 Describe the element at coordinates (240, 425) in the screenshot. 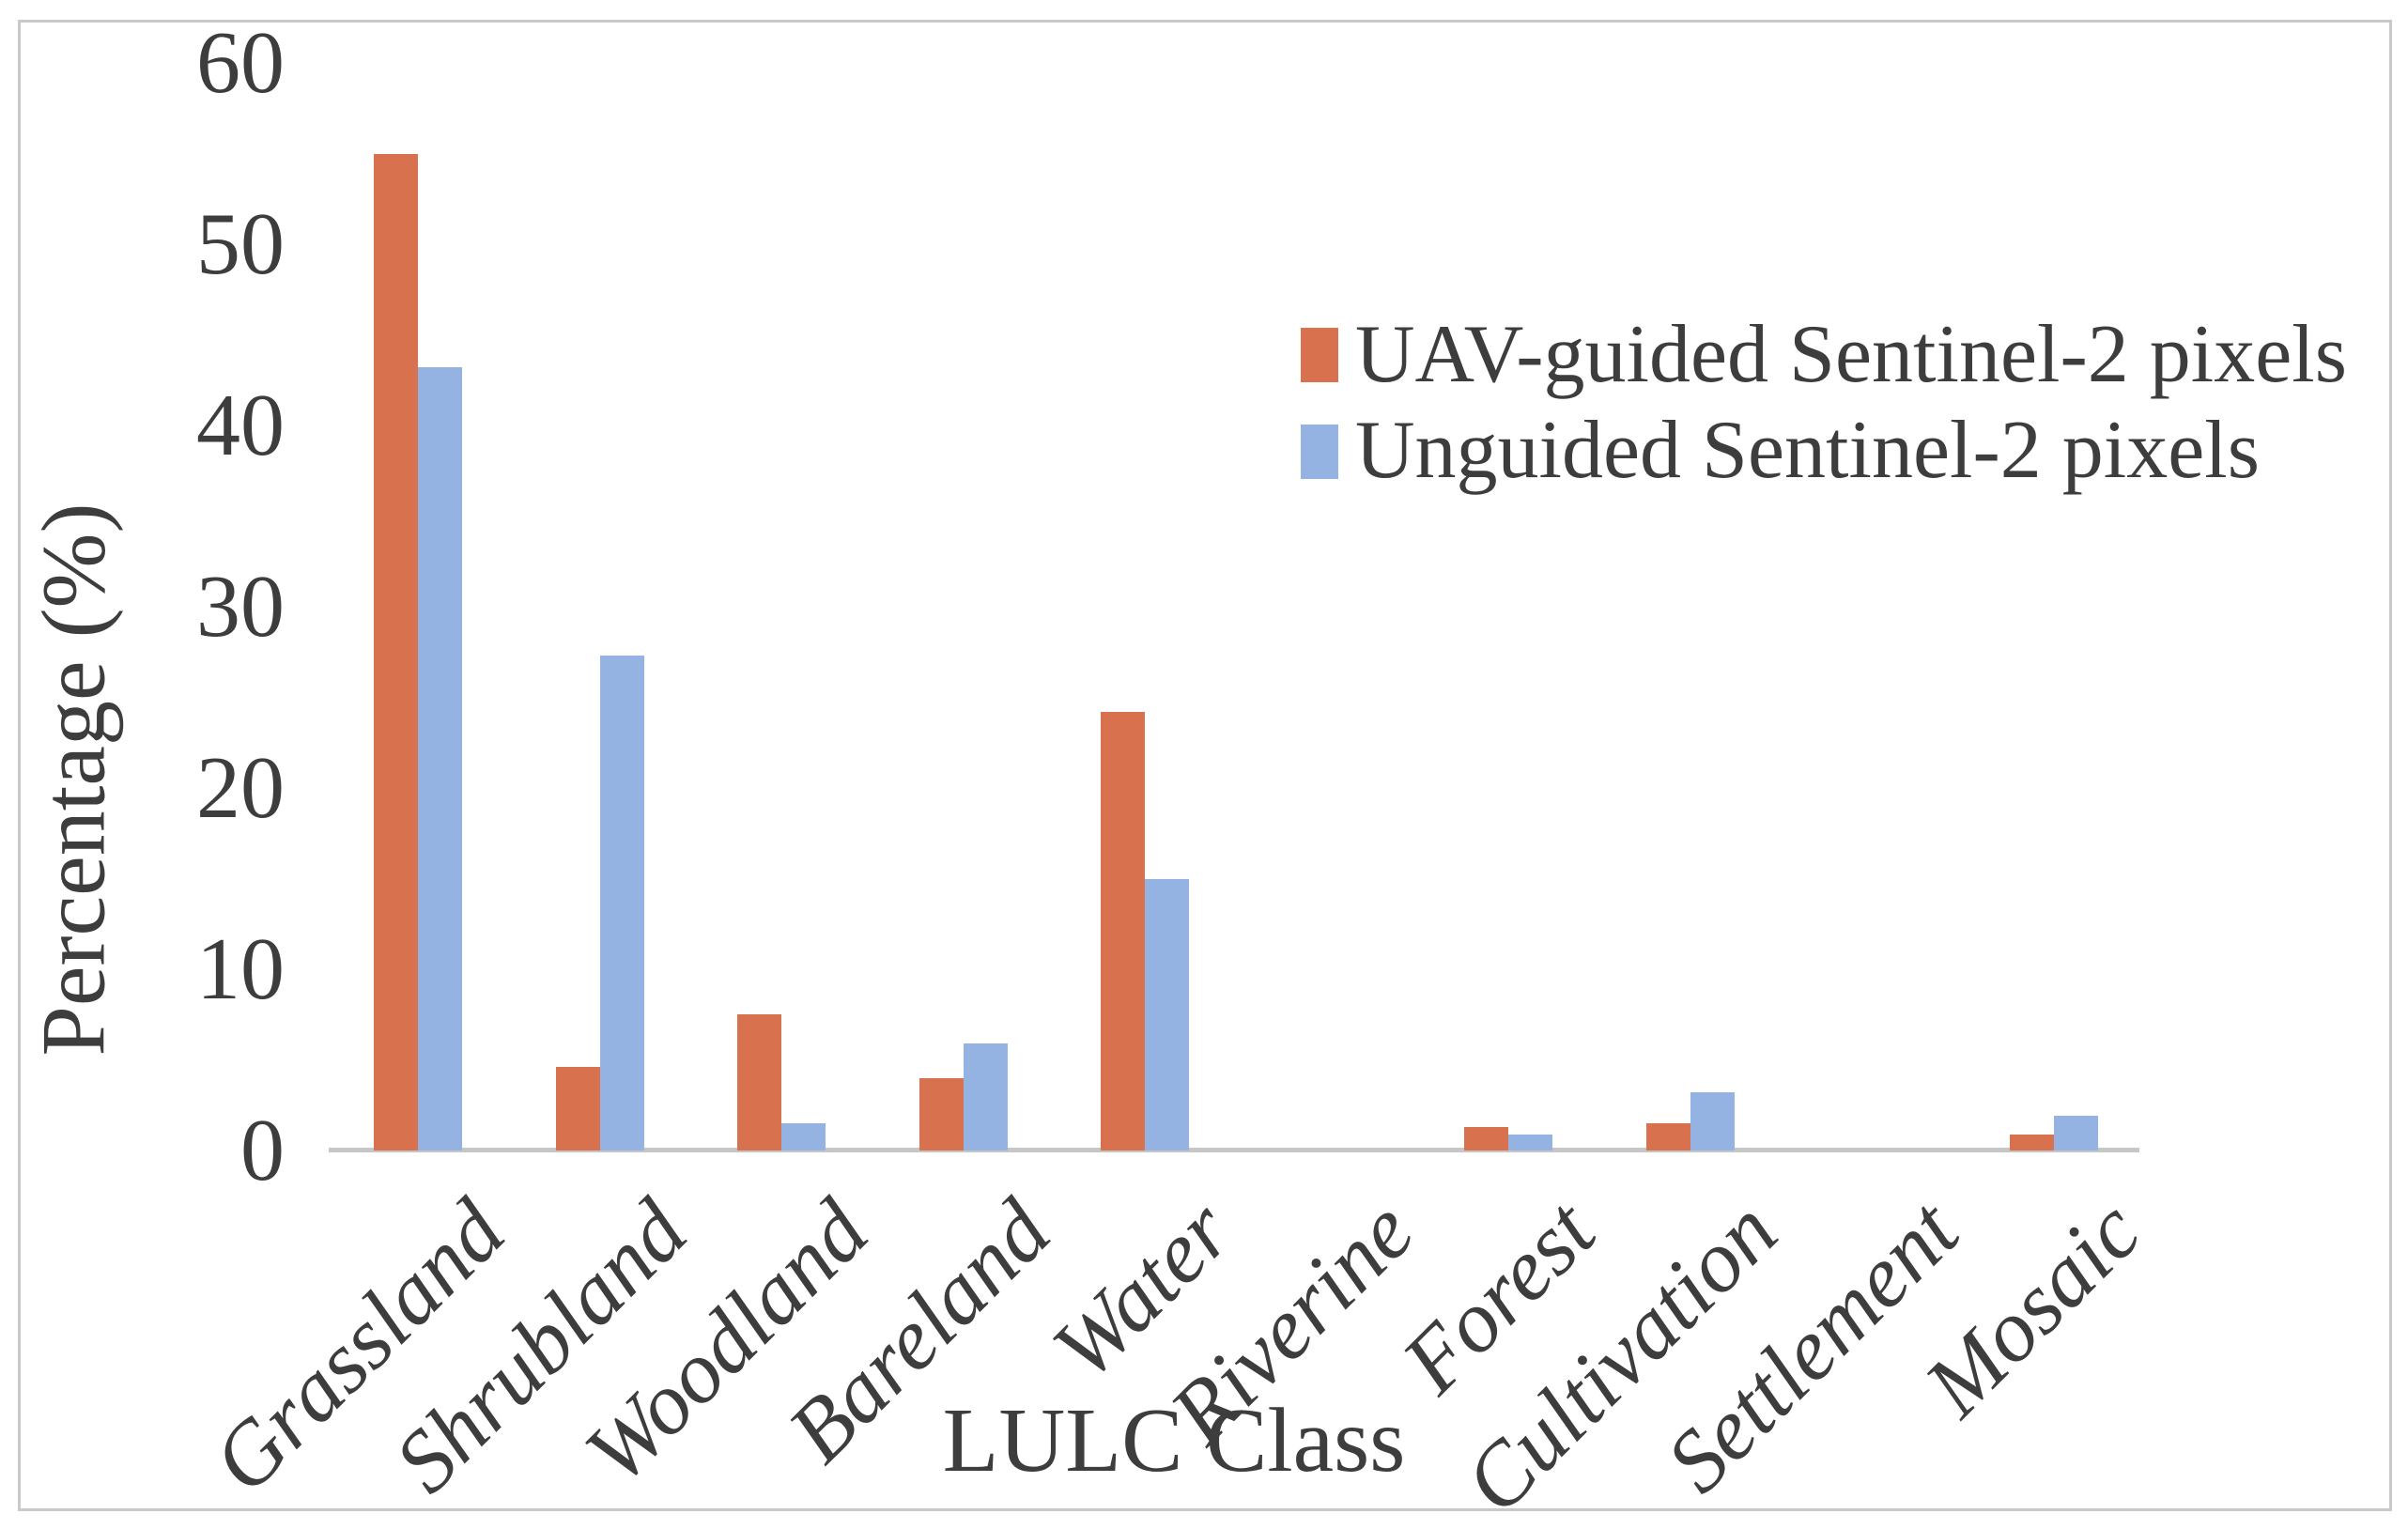

I see `y-tick-label: 40` at that location.